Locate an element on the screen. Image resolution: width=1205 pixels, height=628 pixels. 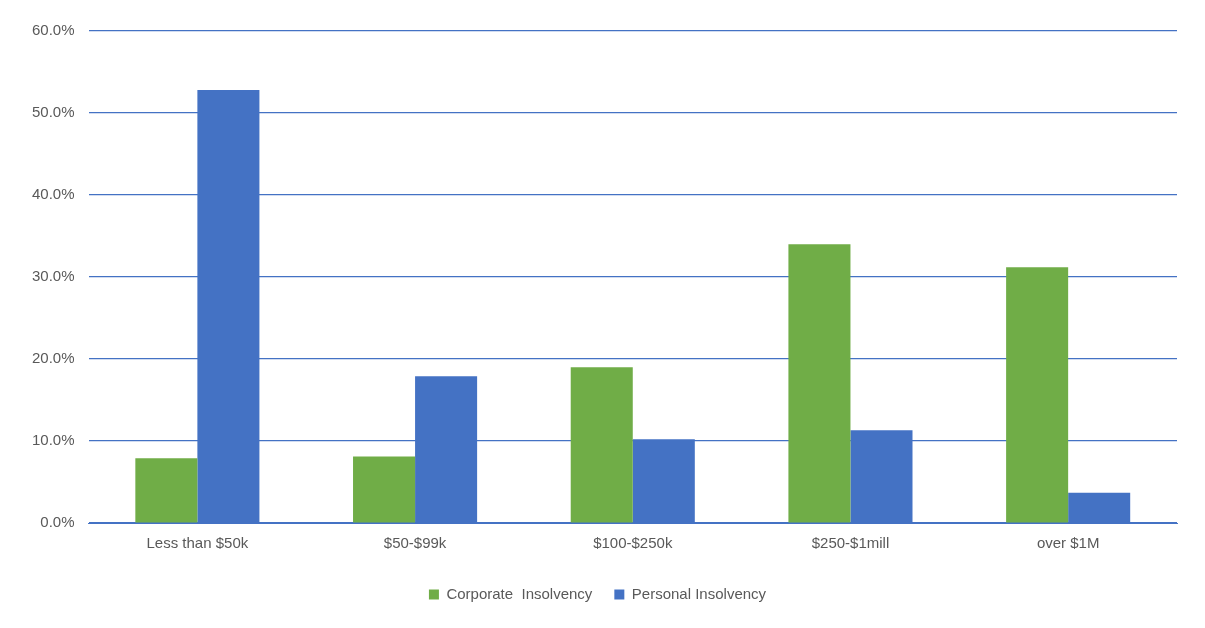
x-tick-label: $50-$99k is located at coordinates (415, 543).